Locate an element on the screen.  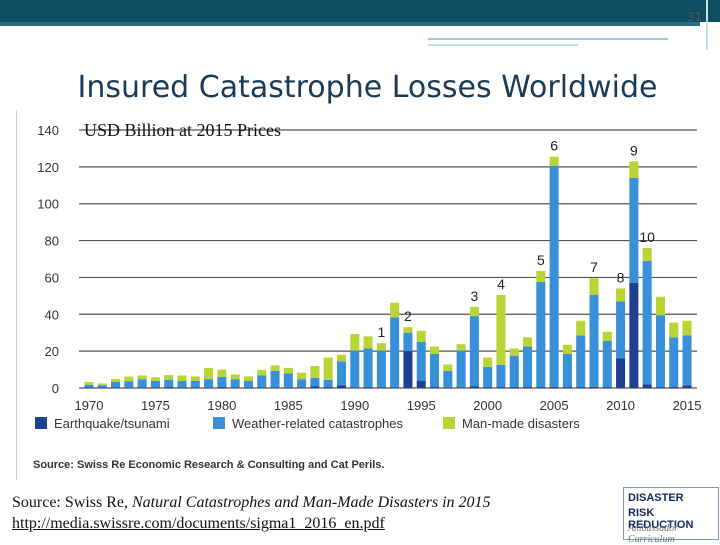
logo-line-1: DISASTER is located at coordinates (656, 498).